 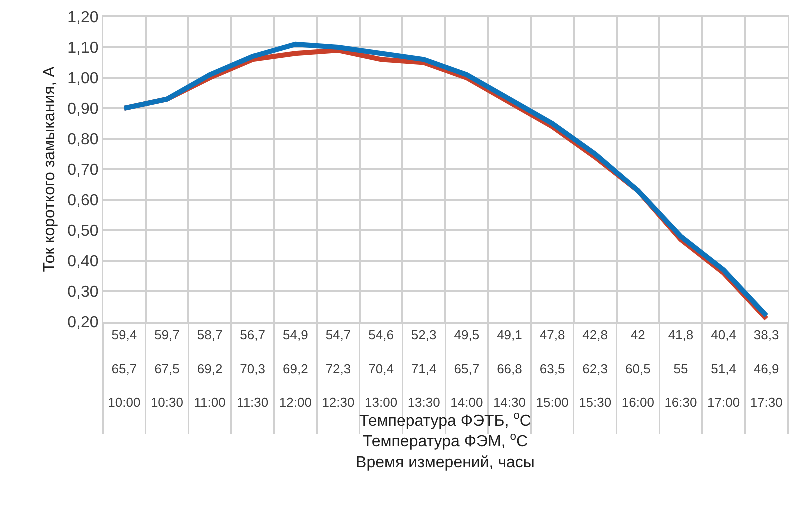 I want to click on category-label: 54,6 70,4 13:00, so click(x=381, y=369).